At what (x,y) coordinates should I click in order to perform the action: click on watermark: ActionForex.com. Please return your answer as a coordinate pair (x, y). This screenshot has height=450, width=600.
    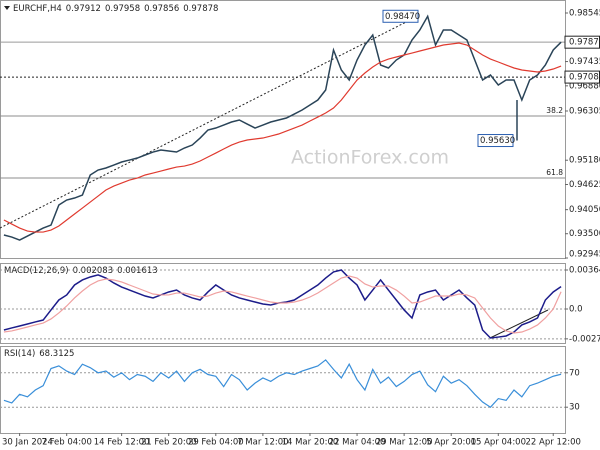
    Looking at the image, I should click on (370, 158).